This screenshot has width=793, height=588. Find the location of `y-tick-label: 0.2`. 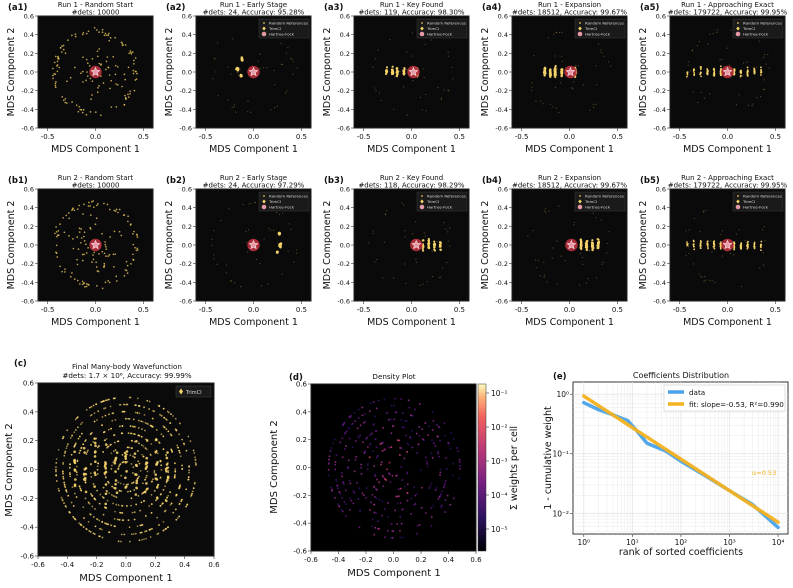

y-tick-label: 0.2 is located at coordinates (29, 54).